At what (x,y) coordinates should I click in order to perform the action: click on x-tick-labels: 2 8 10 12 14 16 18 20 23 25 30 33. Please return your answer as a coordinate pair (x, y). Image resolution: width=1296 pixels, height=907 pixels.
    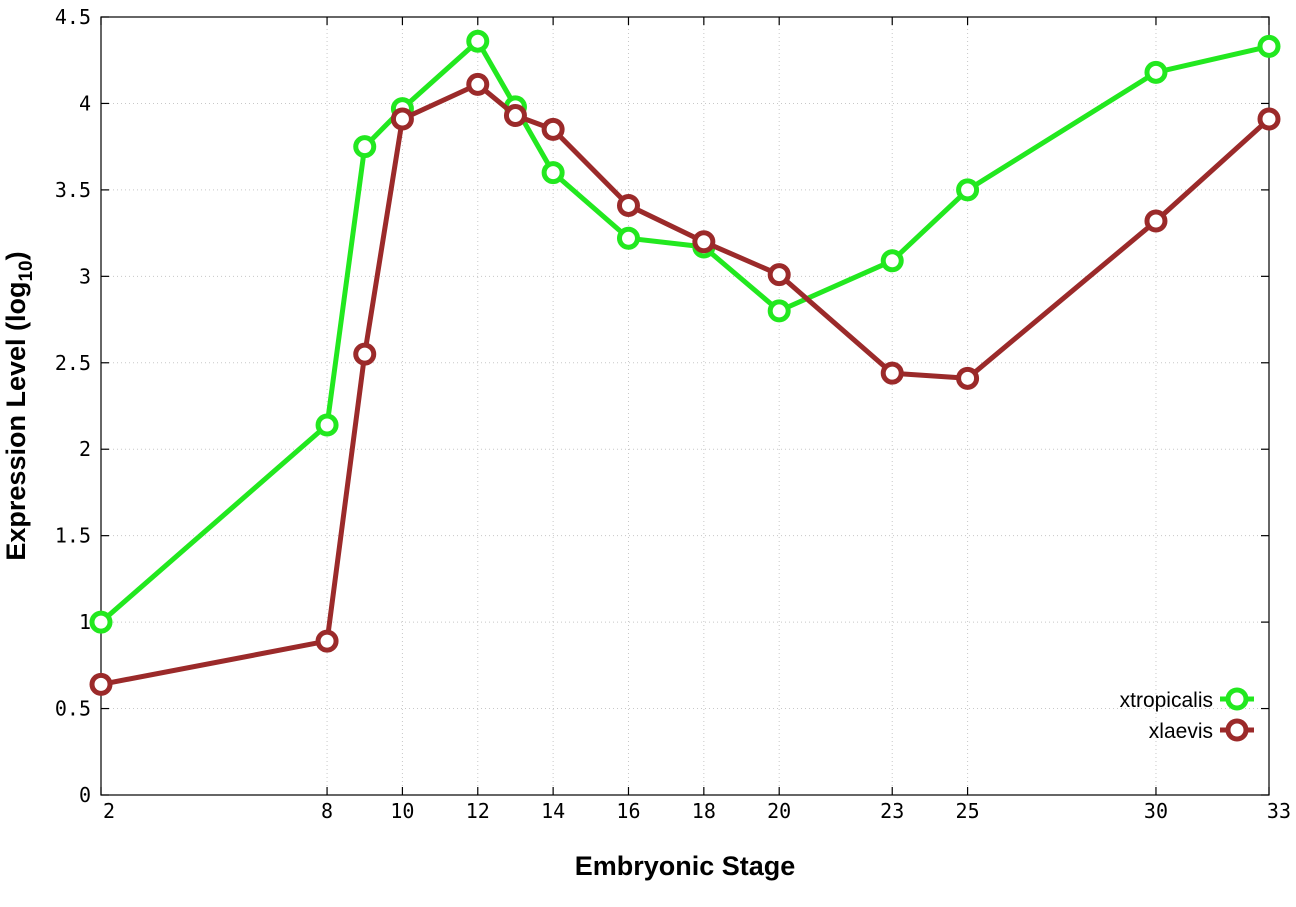
    Looking at the image, I should click on (697, 811).